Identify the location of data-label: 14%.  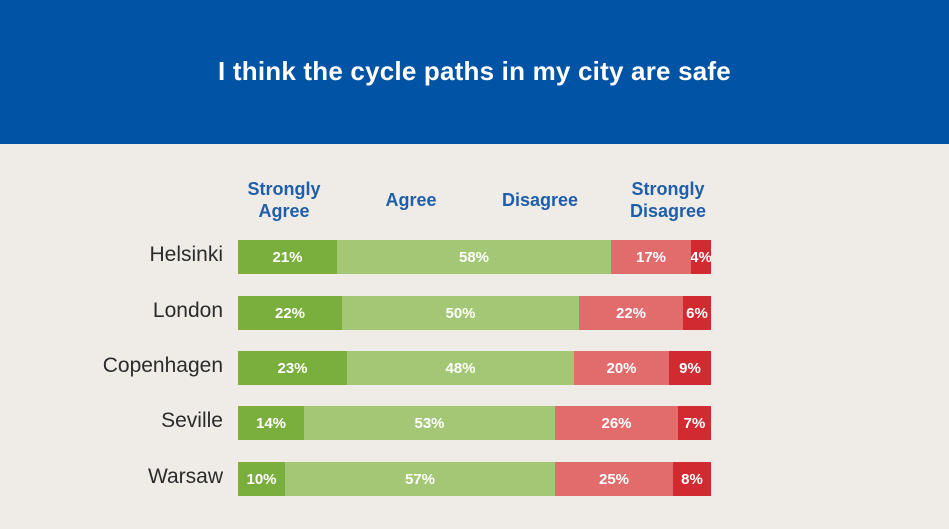
(271, 423).